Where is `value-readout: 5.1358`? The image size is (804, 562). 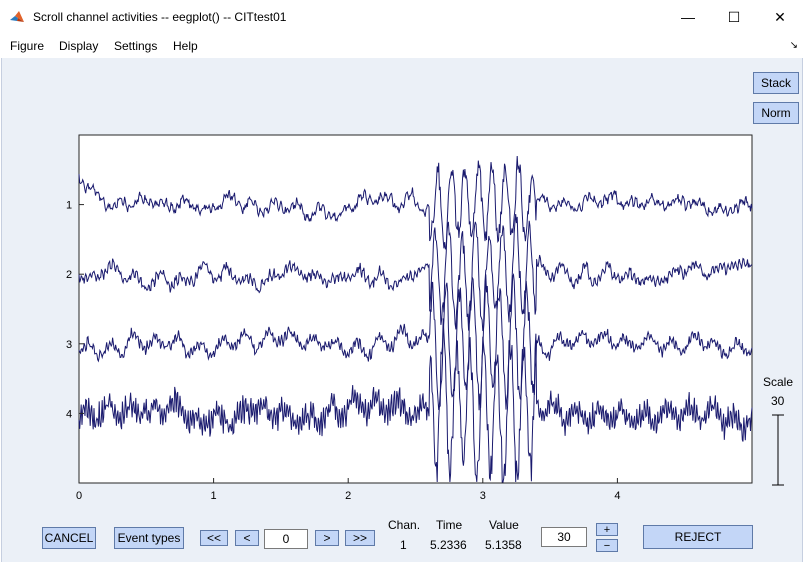
value-readout: 5.1358 is located at coordinates (503, 545).